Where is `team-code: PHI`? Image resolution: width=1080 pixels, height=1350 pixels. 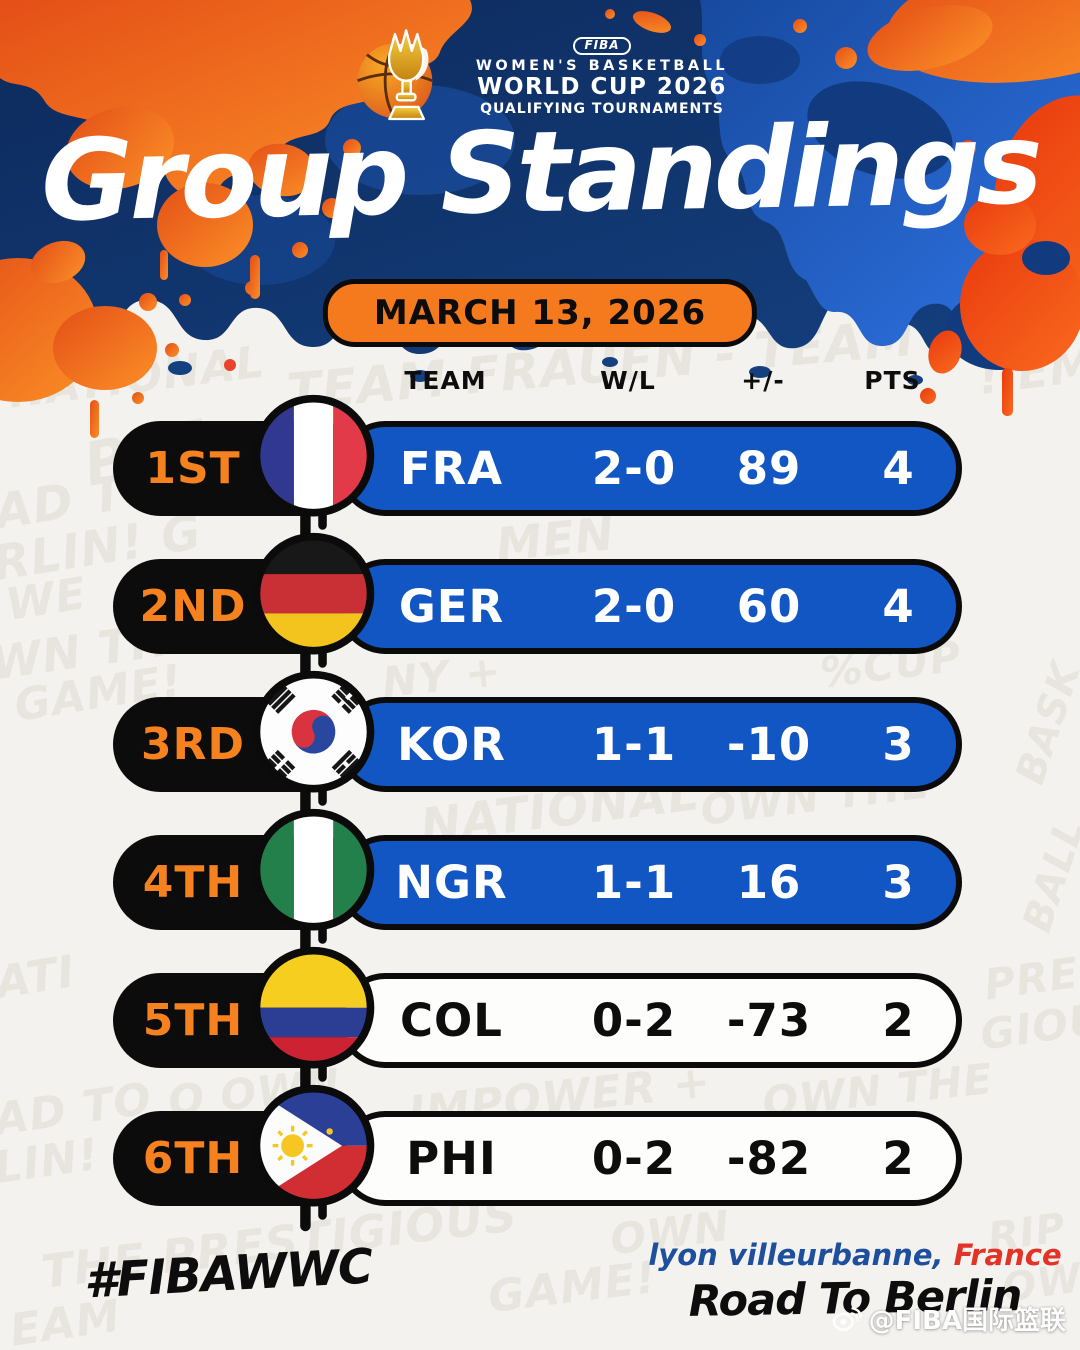 team-code: PHI is located at coordinates (451, 1158).